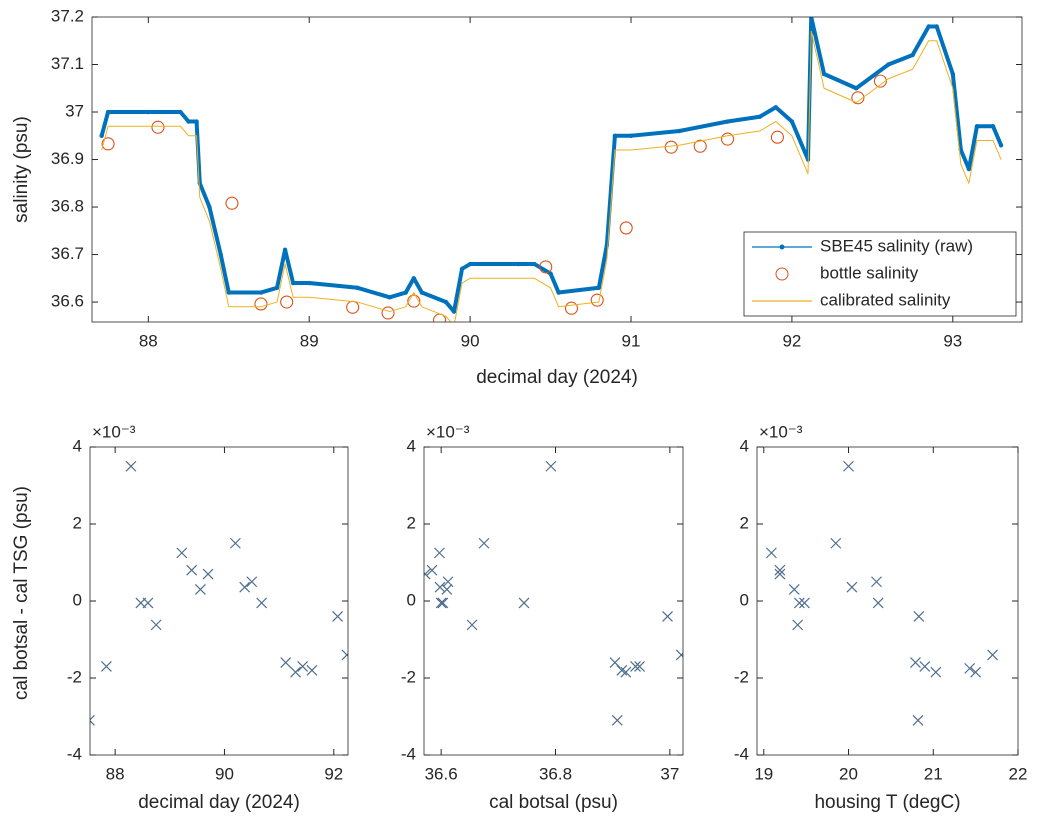  Describe the element at coordinates (887, 802) in the screenshot. I see `x-axis-label: housing T (degC)` at that location.